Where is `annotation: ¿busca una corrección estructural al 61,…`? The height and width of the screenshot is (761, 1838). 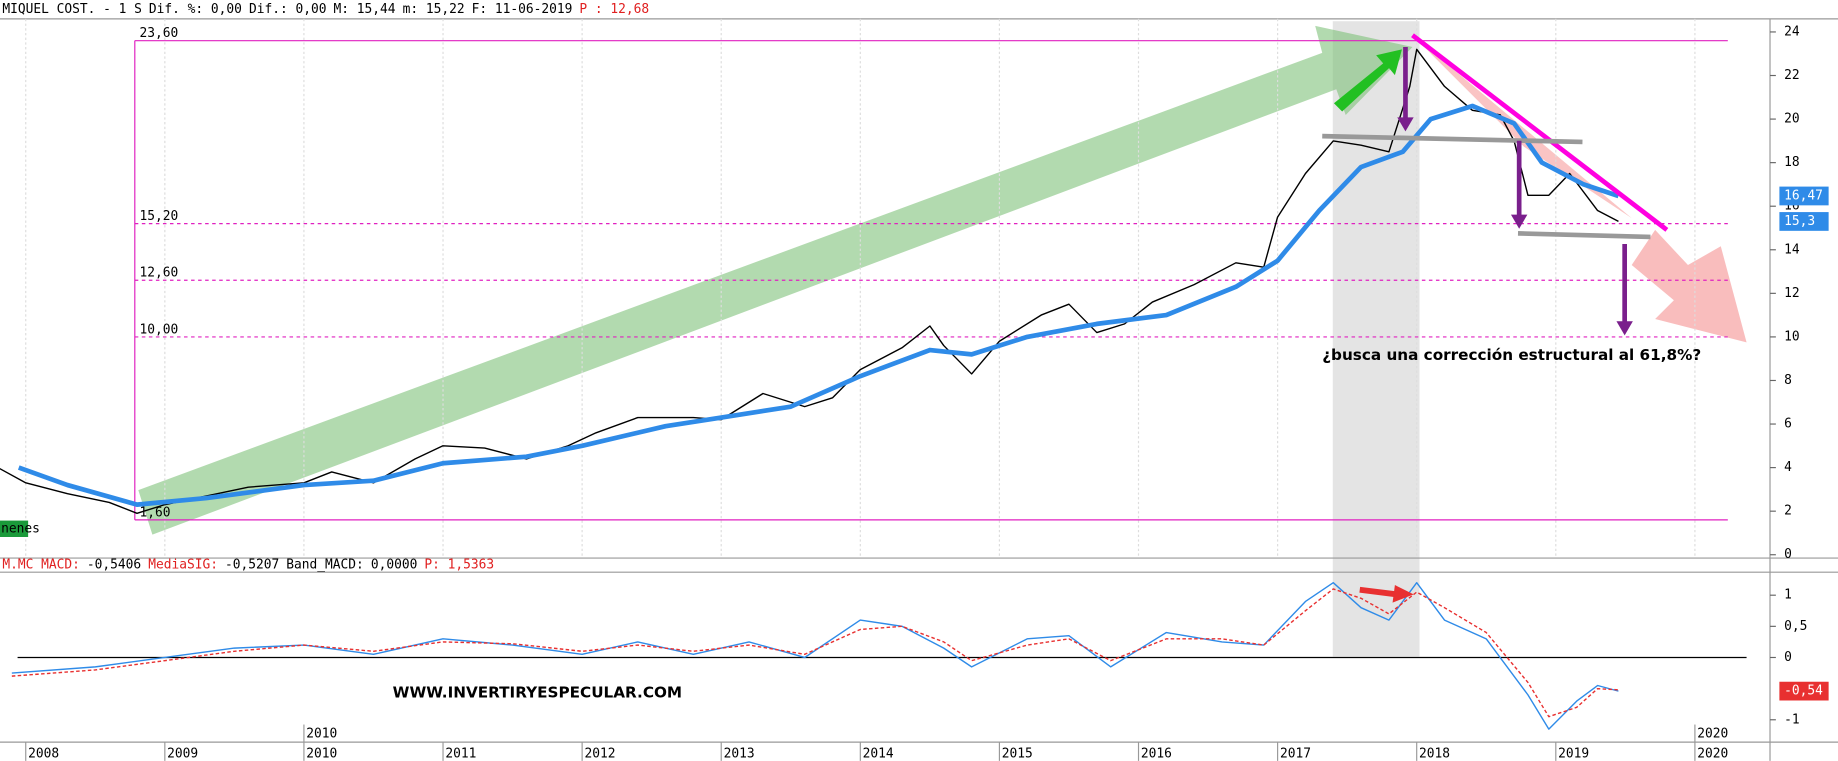
annotation: ¿busca una corrección estructural al 61,… is located at coordinates (1511, 355).